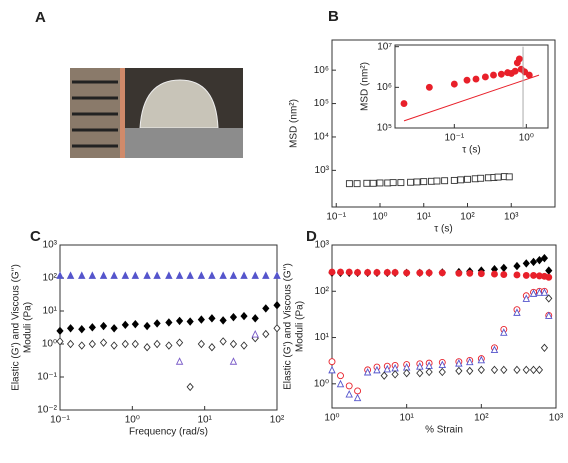 This screenshot has height=463, width=568. What do you see at coordinates (333, 16) in the screenshot?
I see `panel-label: B` at bounding box center [333, 16].